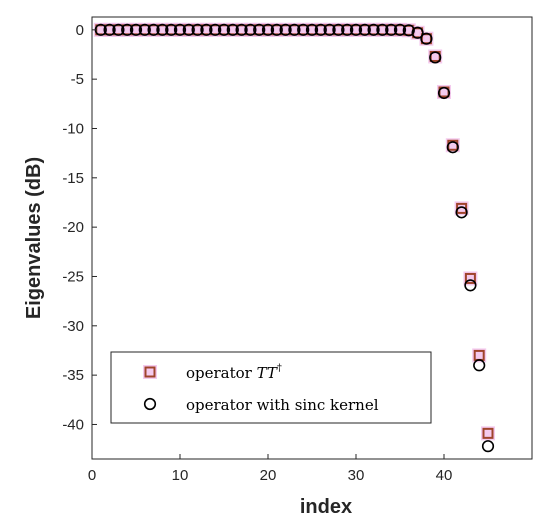  Describe the element at coordinates (356, 475) in the screenshot. I see `x-tick-label: 30` at that location.